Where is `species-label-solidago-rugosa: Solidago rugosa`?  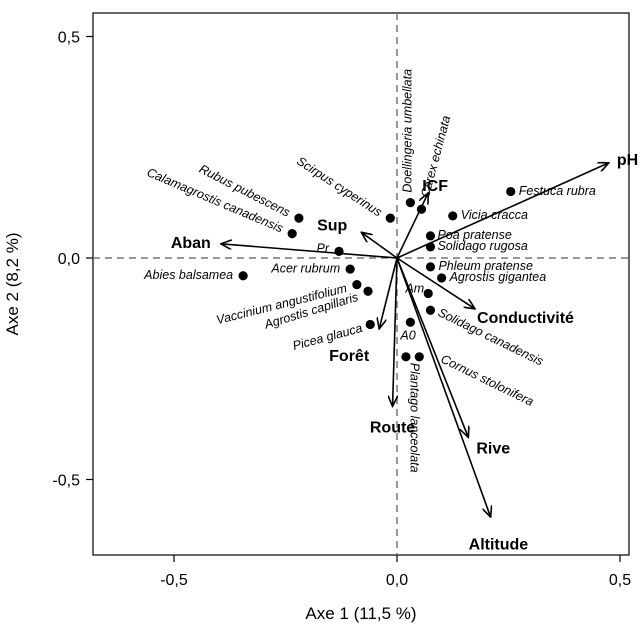
species-label-solidago-rugosa: Solidago rugosa is located at coordinates (482, 246).